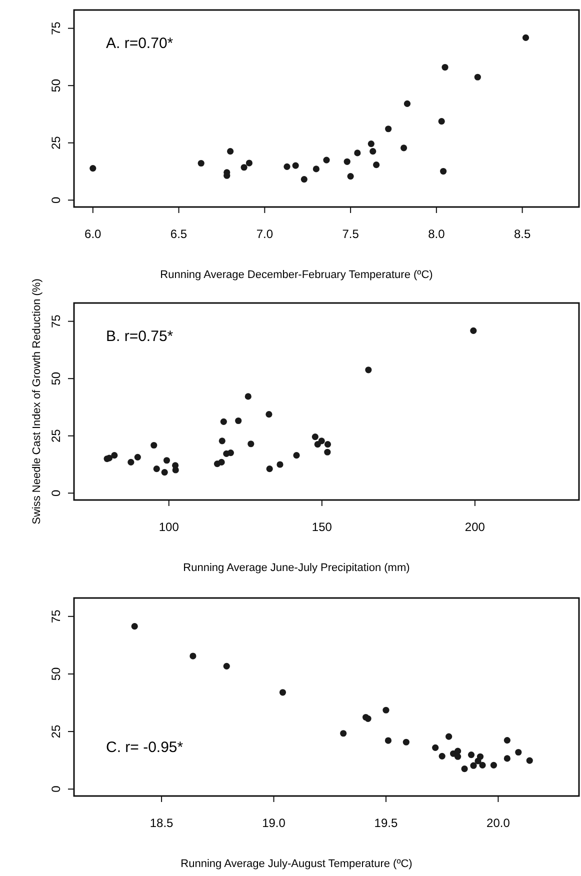 The image size is (581, 876). What do you see at coordinates (274, 823) in the screenshot?
I see `x-tick-label: 19.0` at bounding box center [274, 823].